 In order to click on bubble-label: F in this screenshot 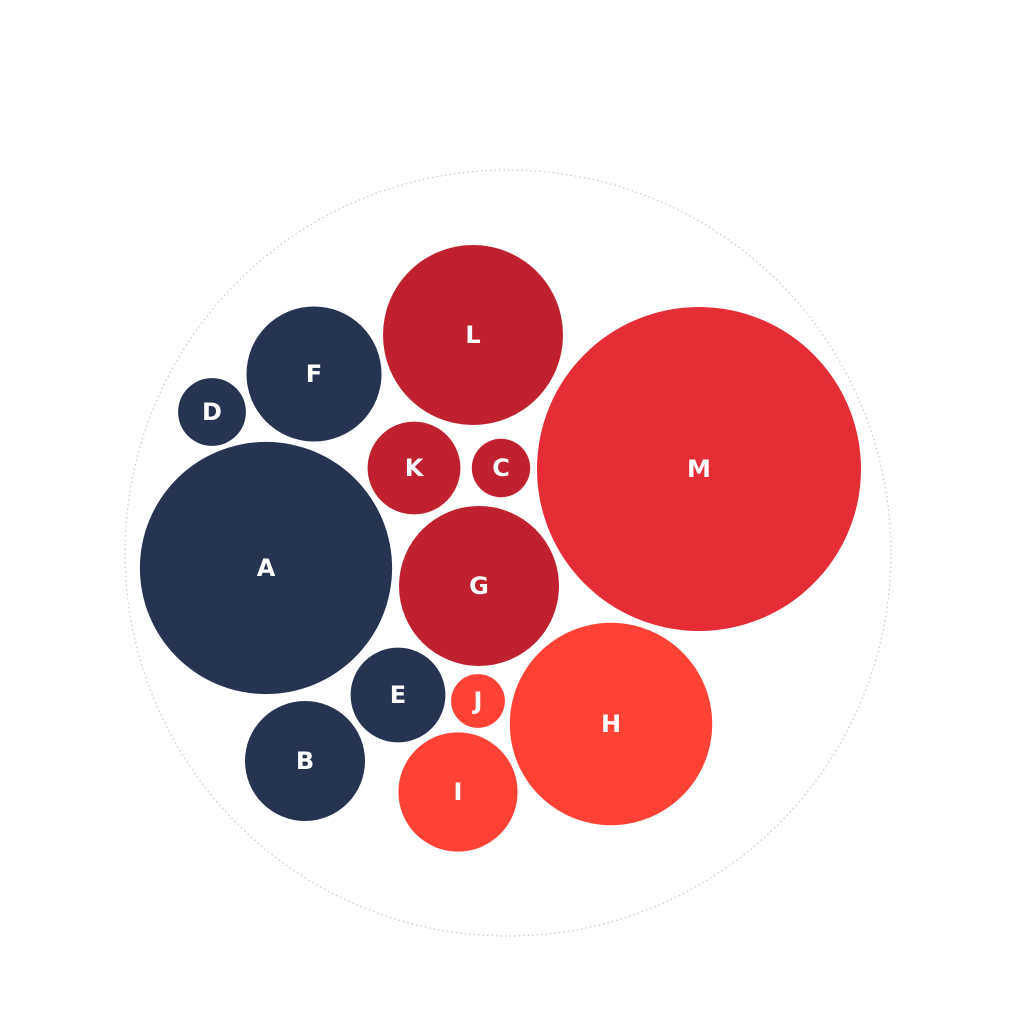, I will do `click(314, 374)`.